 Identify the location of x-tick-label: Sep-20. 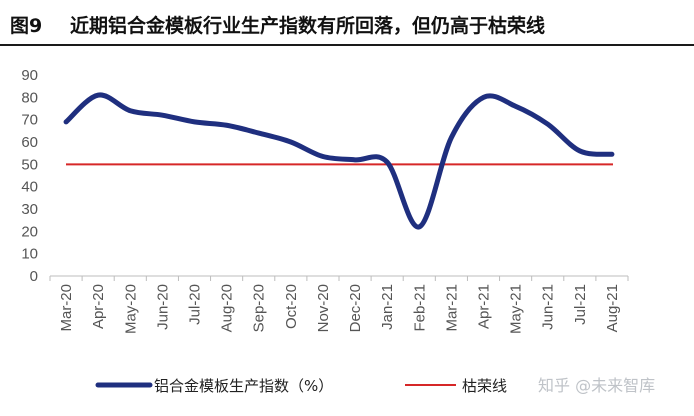
(259, 308).